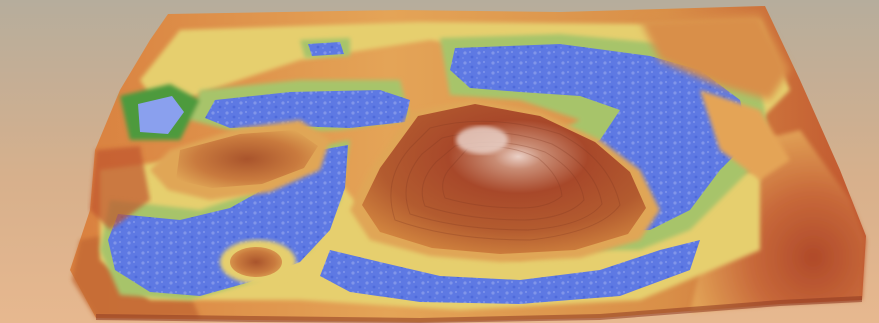 The image size is (879, 323). I want to click on west-cliff, so click(120, 188).